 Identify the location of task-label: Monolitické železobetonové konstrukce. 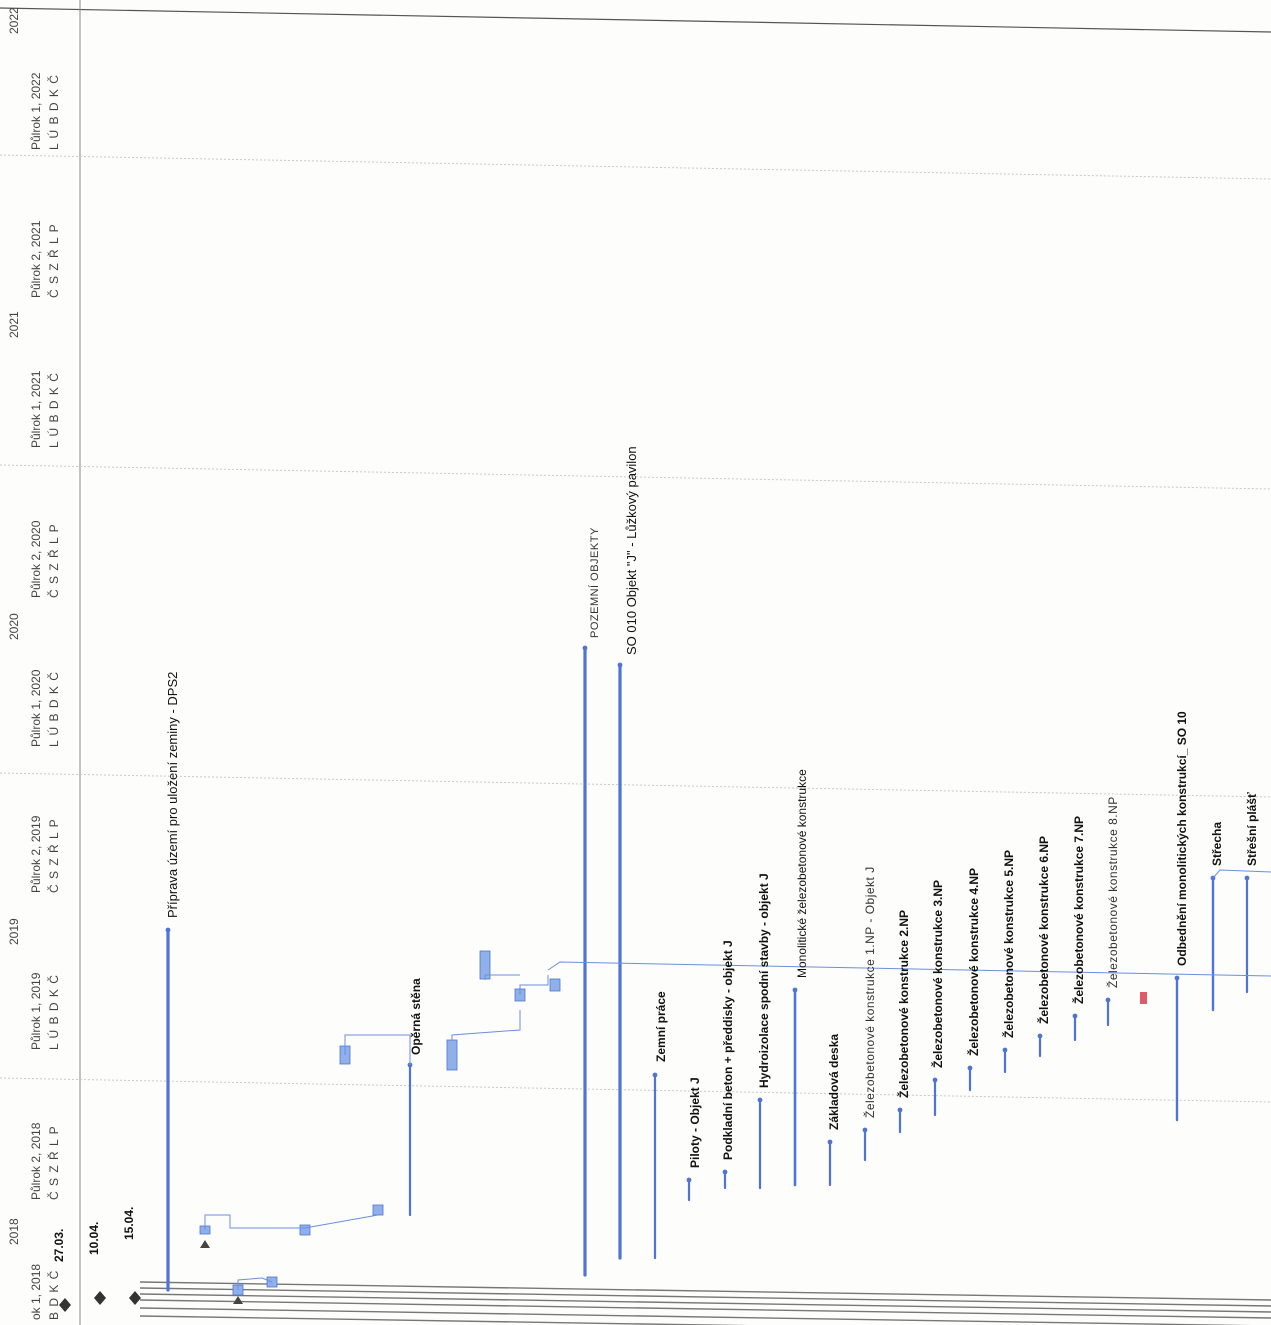
(802, 873).